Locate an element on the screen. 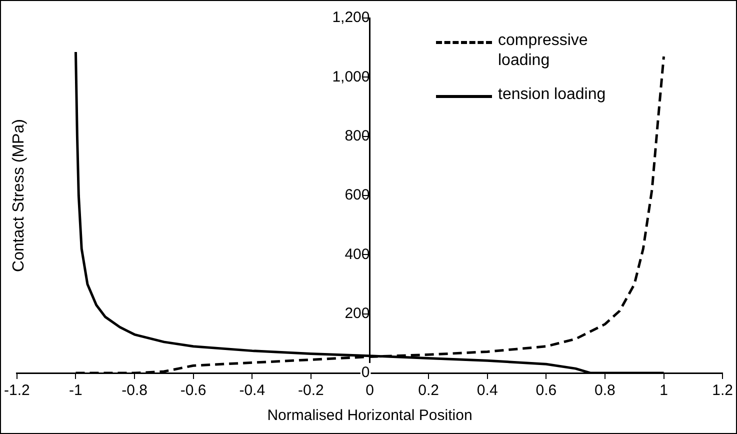  legend-label: compressive loading is located at coordinates (543, 51).